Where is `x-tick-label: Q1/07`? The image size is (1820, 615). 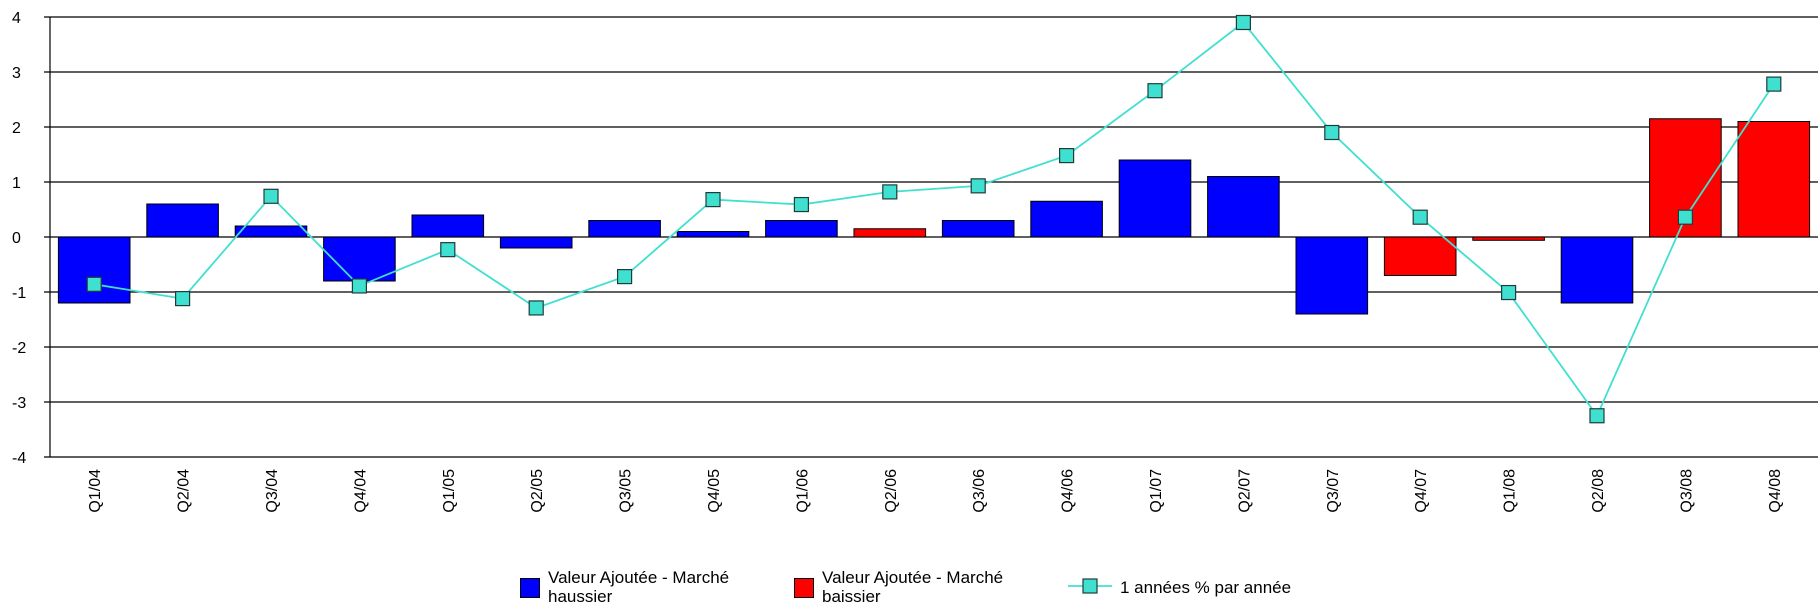
x-tick-label: Q1/07 is located at coordinates (1156, 491).